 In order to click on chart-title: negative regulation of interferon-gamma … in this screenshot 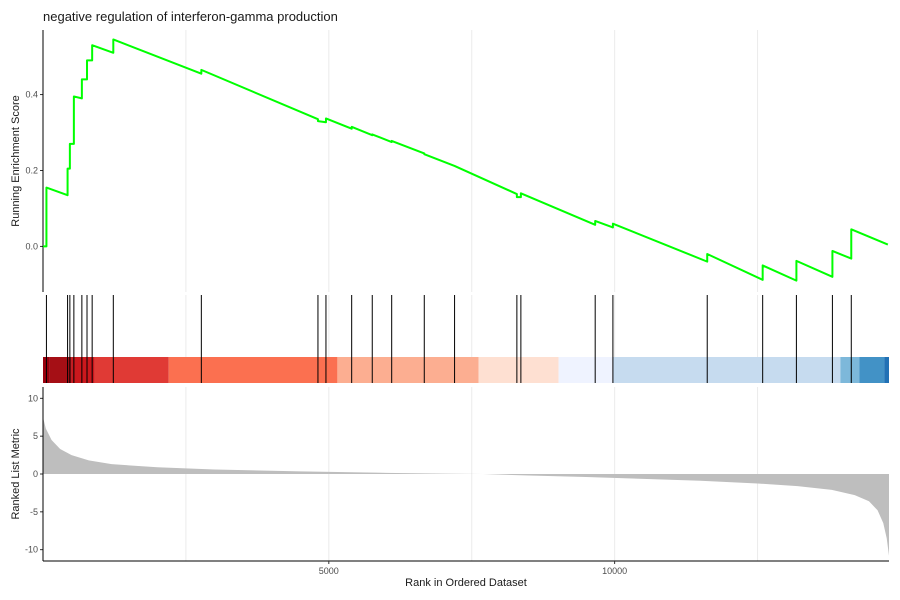, I will do `click(190, 16)`.